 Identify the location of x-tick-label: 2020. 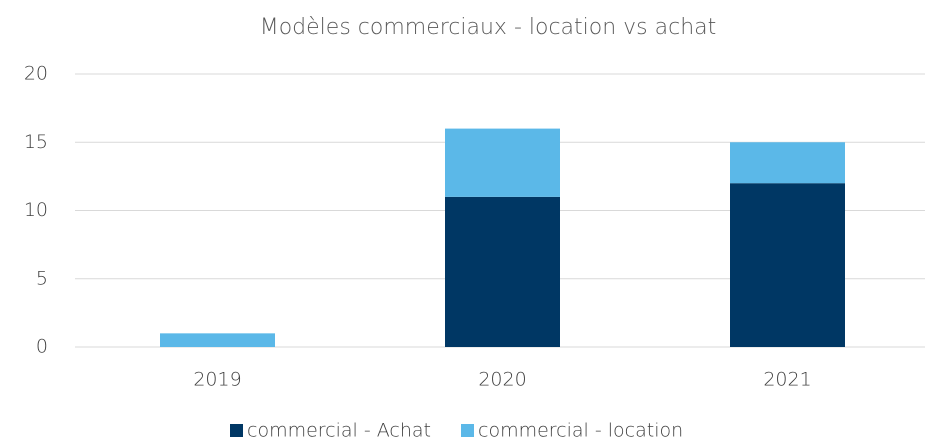
(502, 380).